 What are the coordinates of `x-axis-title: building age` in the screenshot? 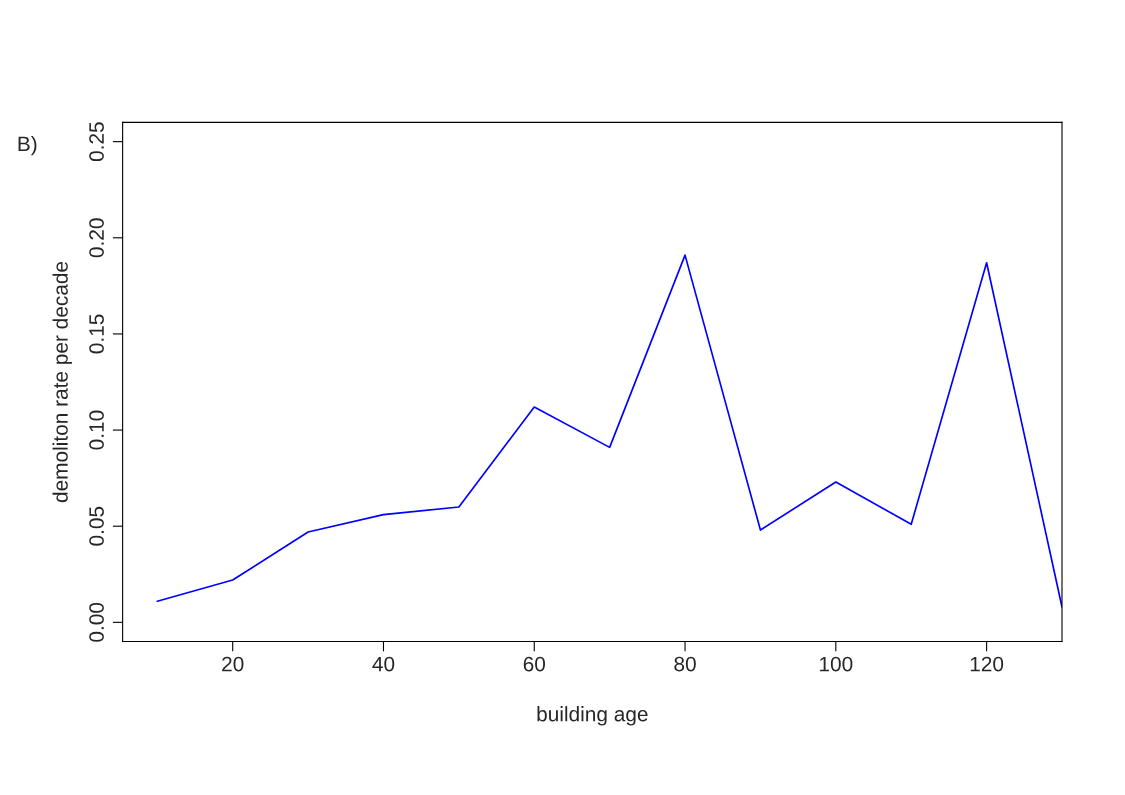 It's located at (592, 716).